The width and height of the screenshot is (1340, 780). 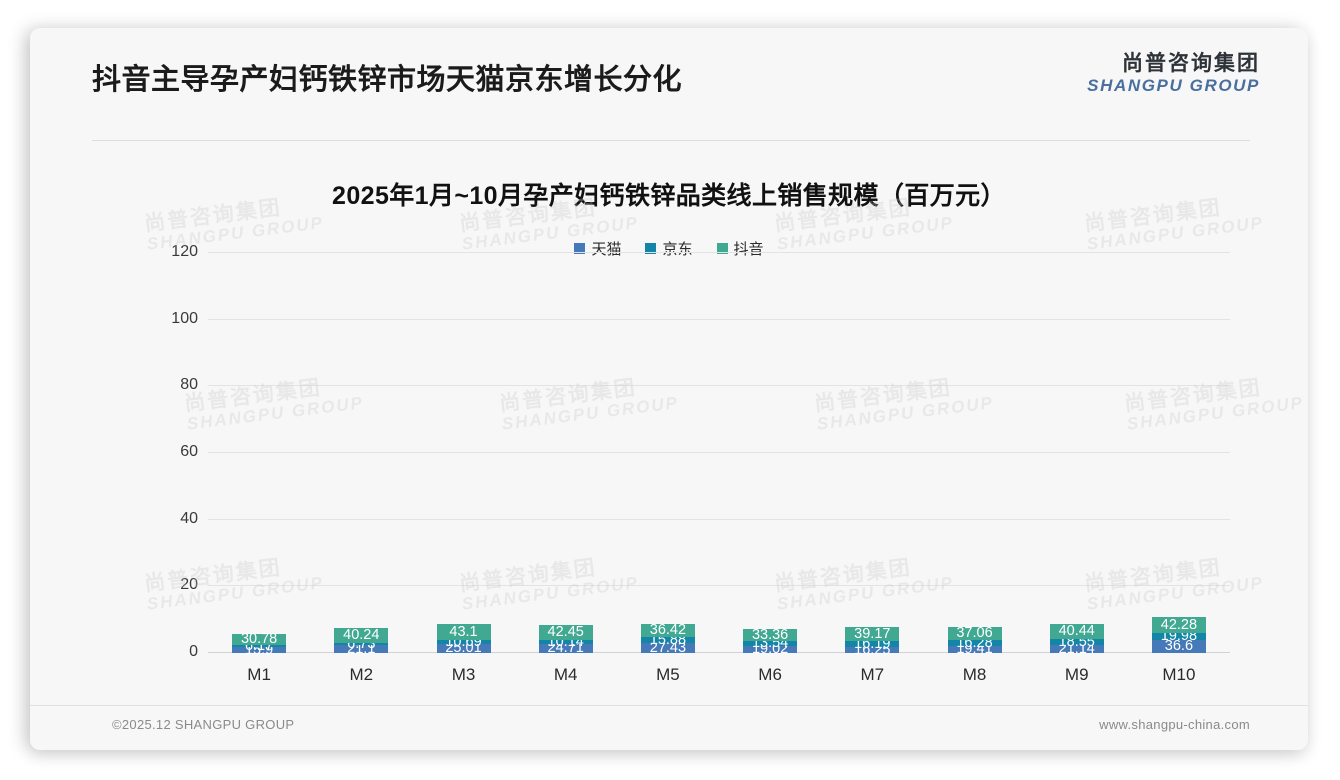 What do you see at coordinates (463, 674) in the screenshot?
I see `x-axis-tick-label: M3` at bounding box center [463, 674].